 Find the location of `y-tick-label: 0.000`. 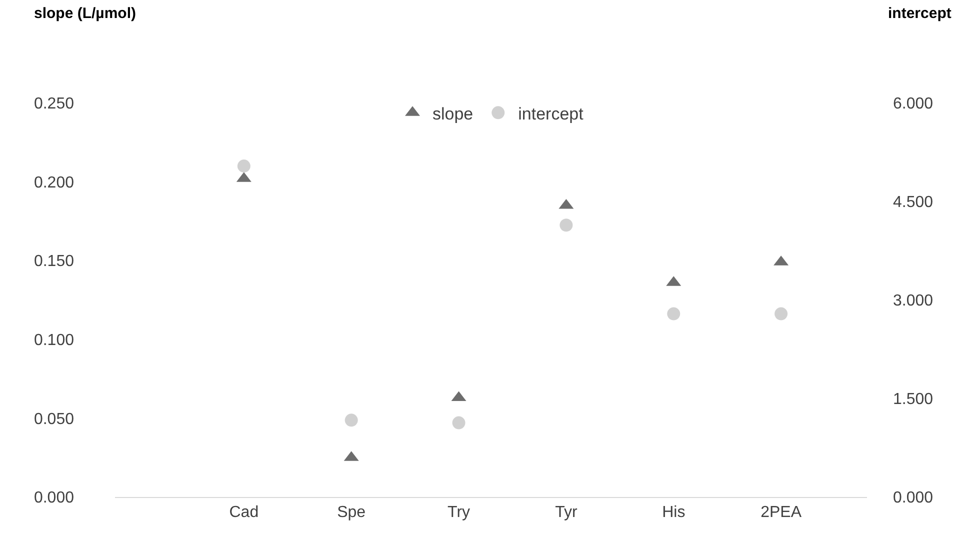

y-tick-label: 0.000 is located at coordinates (54, 498).